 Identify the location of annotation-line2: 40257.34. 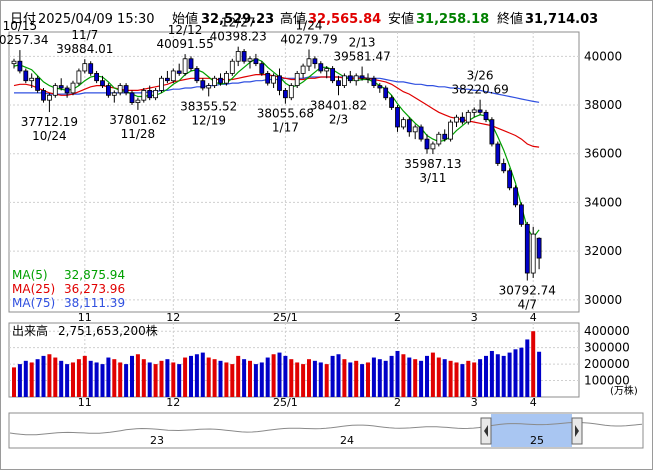
(24, 40).